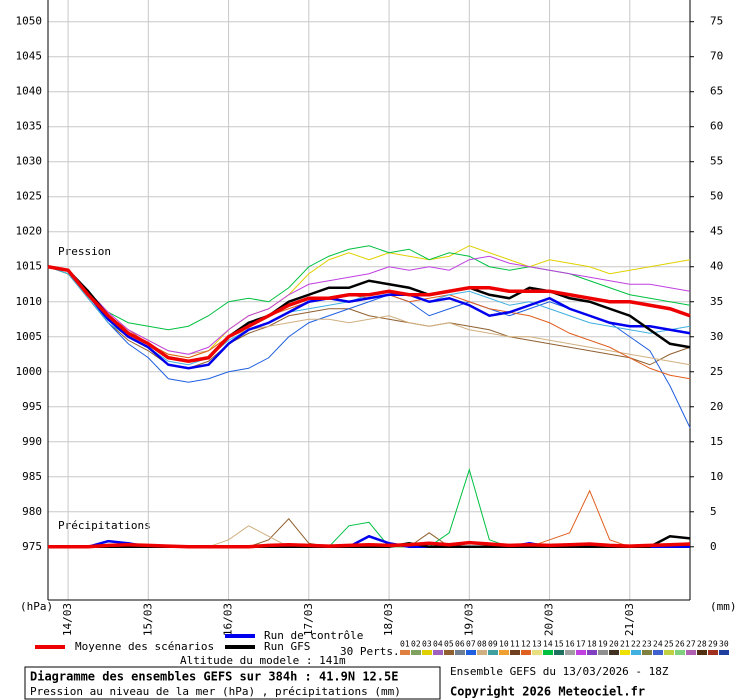 The height and width of the screenshot is (700, 740). Describe the element at coordinates (716, 301) in the screenshot. I see `y2-tick-label: 35` at that location.